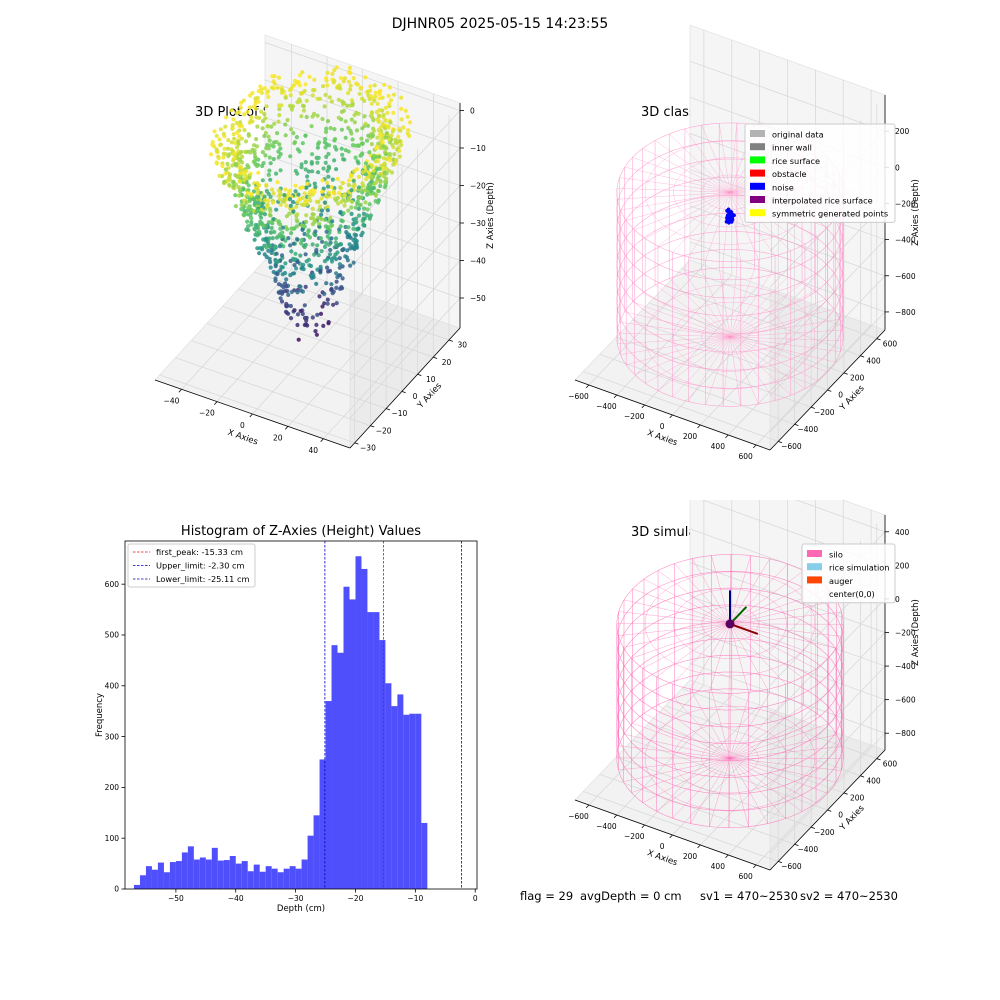  I want to click on classify-y-tick, so click(796, 425).